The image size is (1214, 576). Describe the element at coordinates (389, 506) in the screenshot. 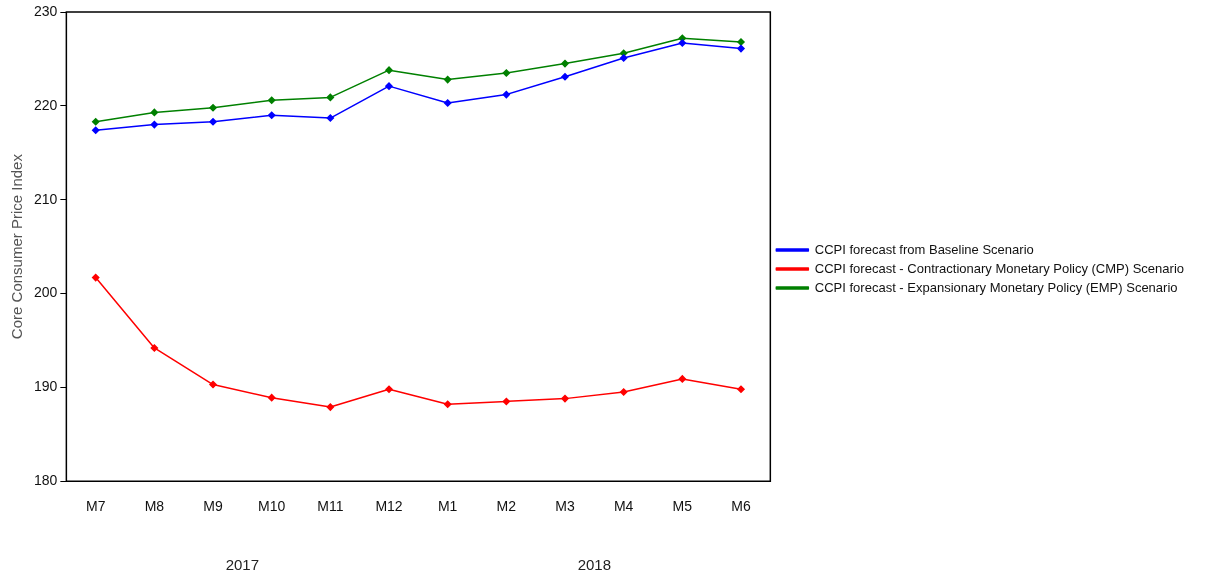

I see `x-tick-label: M12` at that location.